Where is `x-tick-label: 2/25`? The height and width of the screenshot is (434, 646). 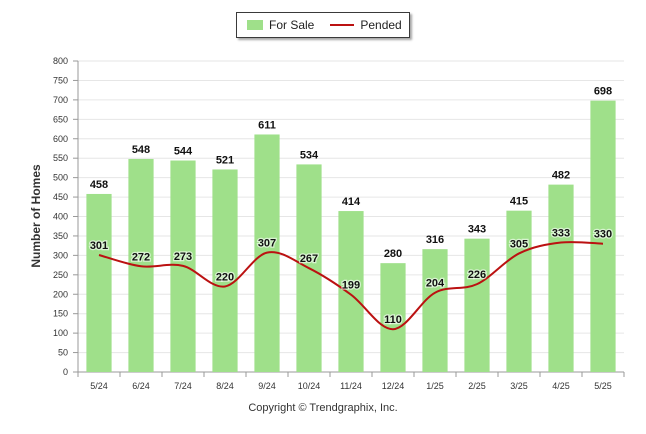
x-tick-label: 2/25 is located at coordinates (477, 386).